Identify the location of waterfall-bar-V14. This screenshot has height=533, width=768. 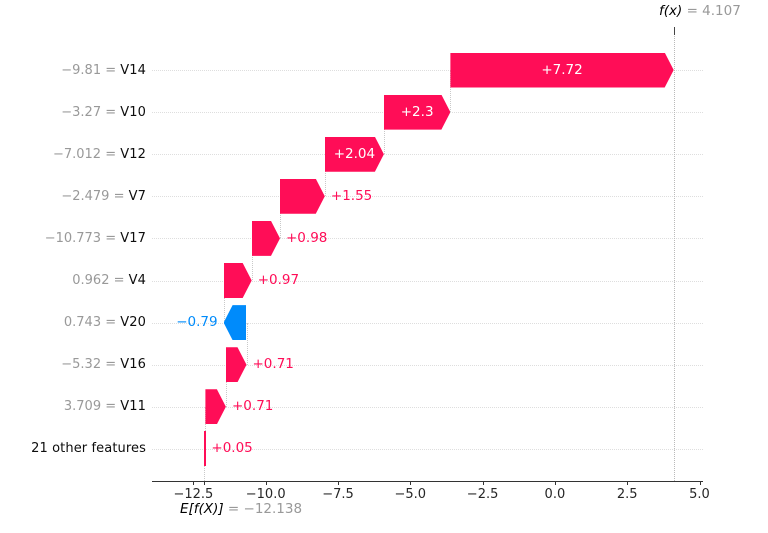
(561, 70).